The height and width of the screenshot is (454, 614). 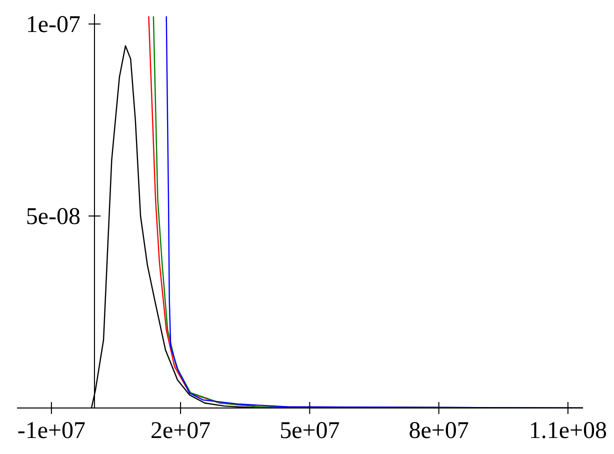 What do you see at coordinates (53, 217) in the screenshot?
I see `y-tick-label: 5e-08` at bounding box center [53, 217].